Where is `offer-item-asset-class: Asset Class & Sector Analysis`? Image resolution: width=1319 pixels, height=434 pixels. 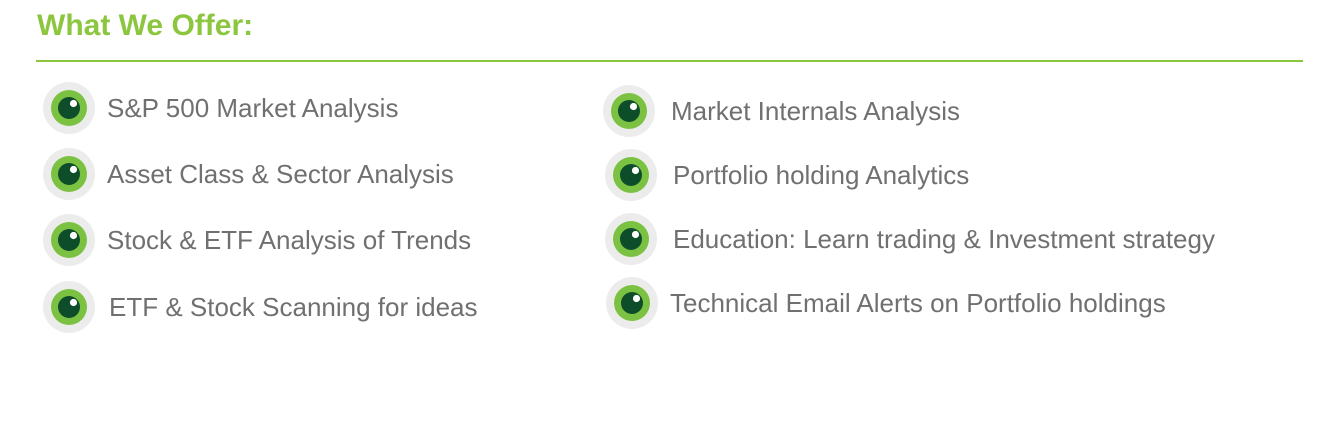 offer-item-asset-class: Asset Class & Sector Analysis is located at coordinates (248, 174).